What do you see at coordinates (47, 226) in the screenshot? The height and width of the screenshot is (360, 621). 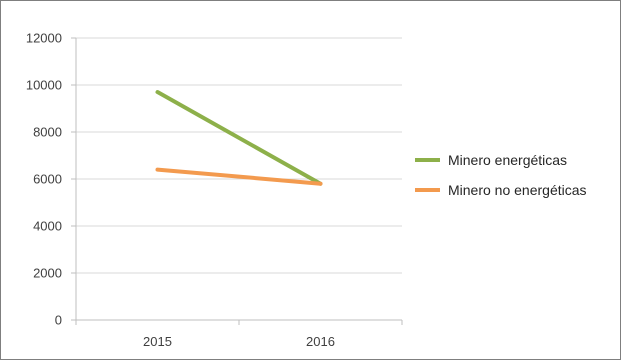 I see `y-tick-label: 4000` at bounding box center [47, 226].